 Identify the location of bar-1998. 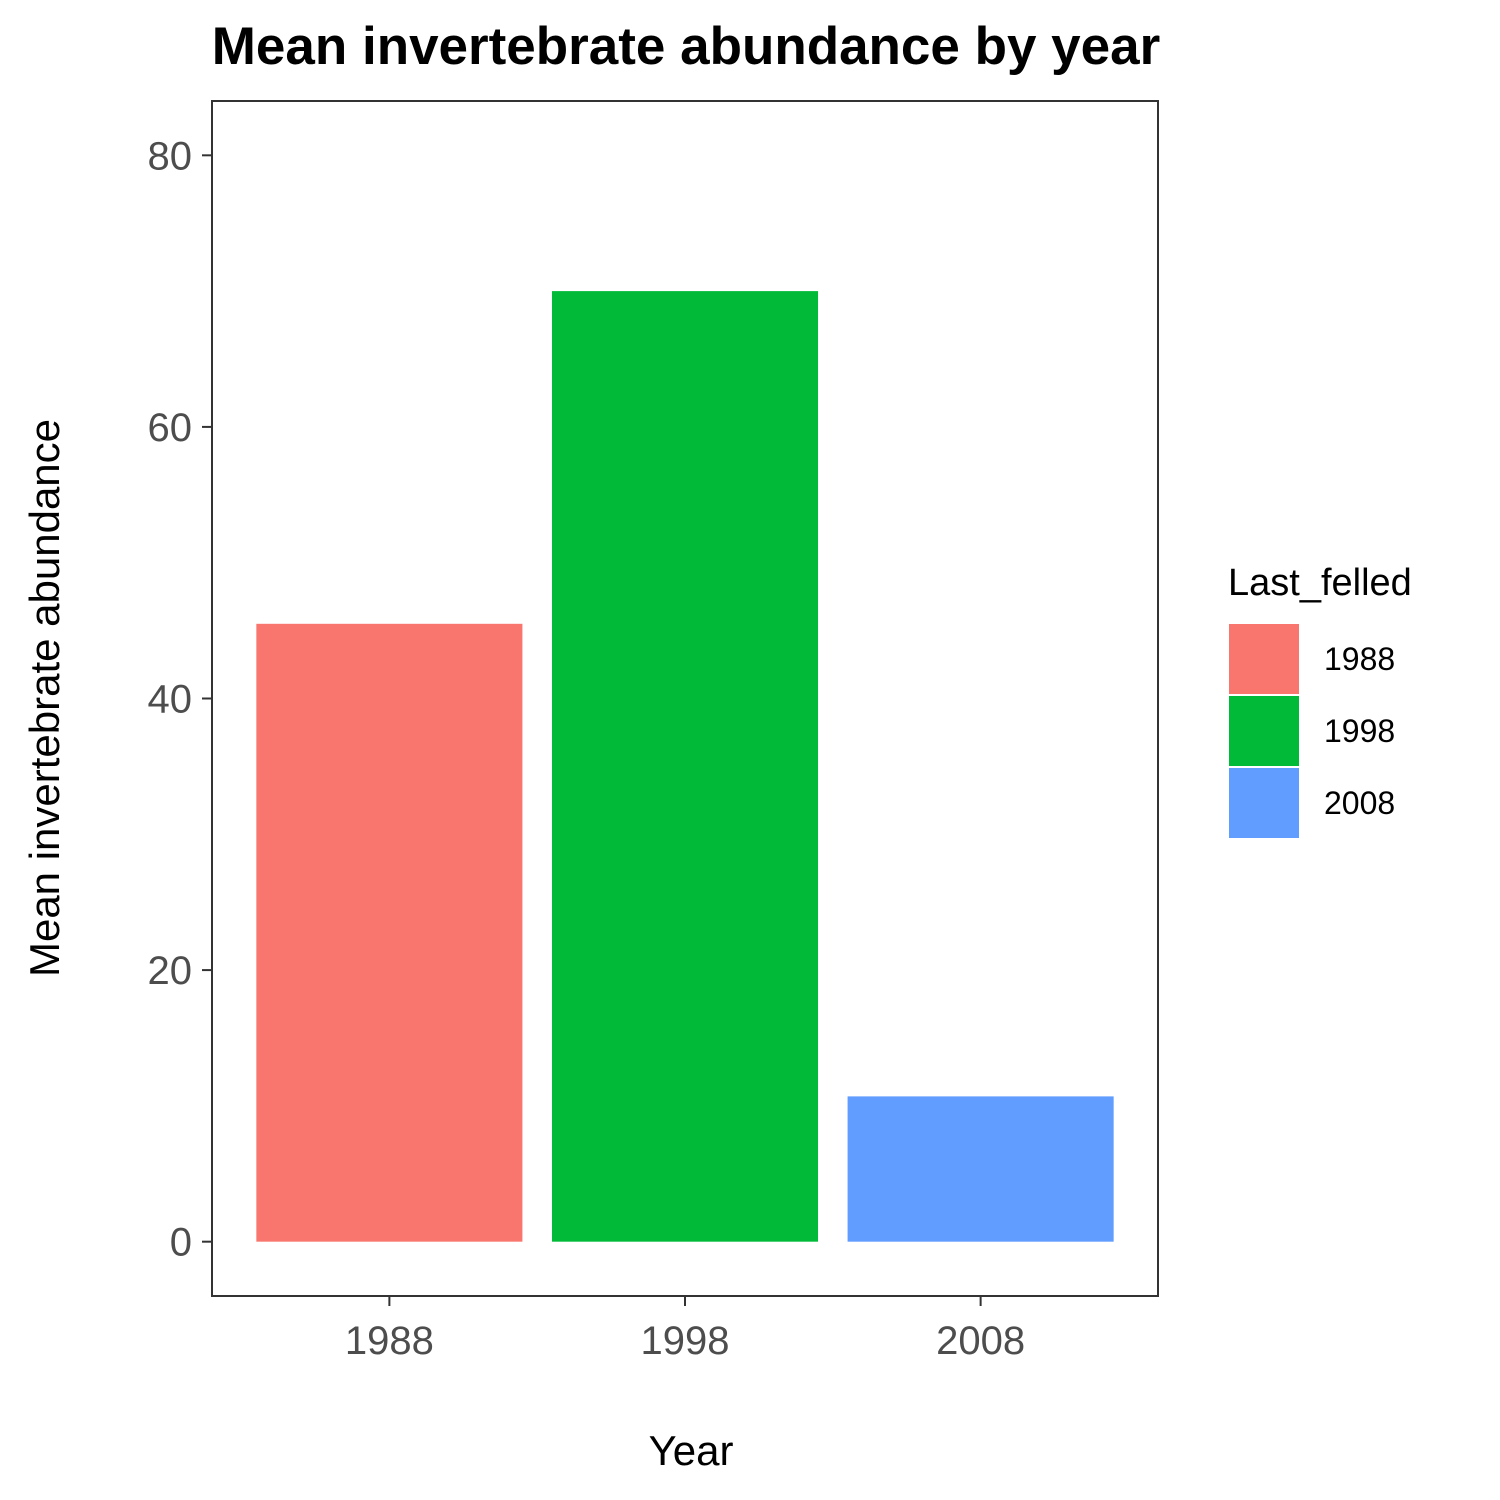
(685, 766).